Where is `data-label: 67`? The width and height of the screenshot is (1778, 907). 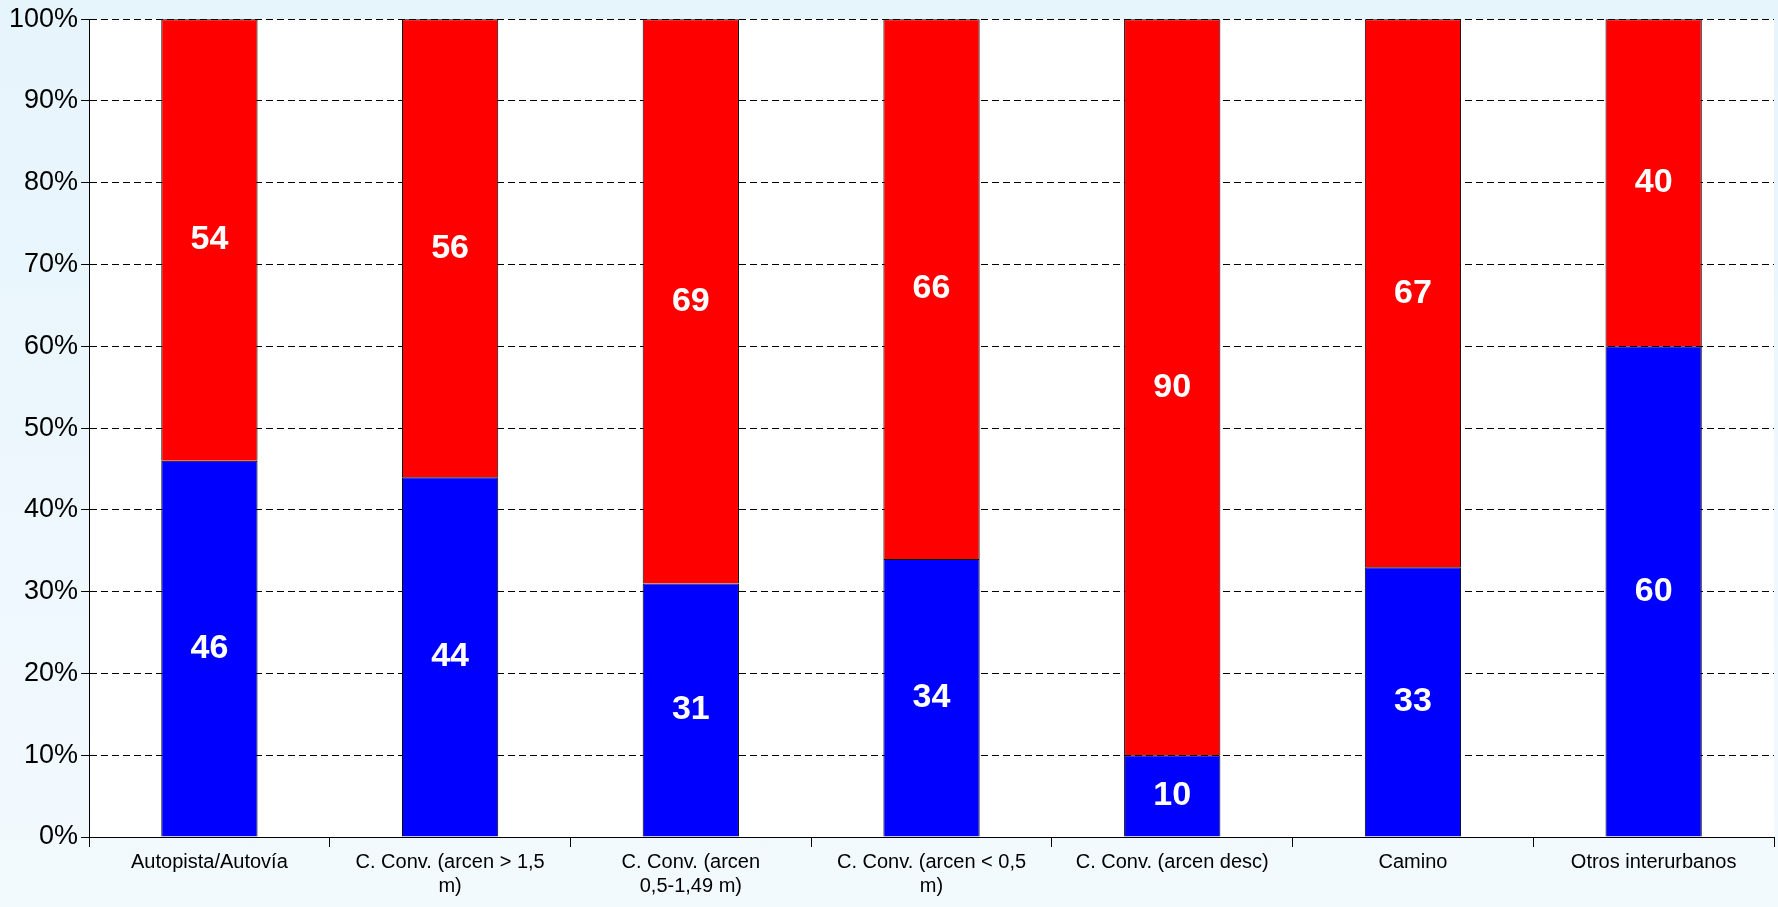 data-label: 67 is located at coordinates (1413, 290).